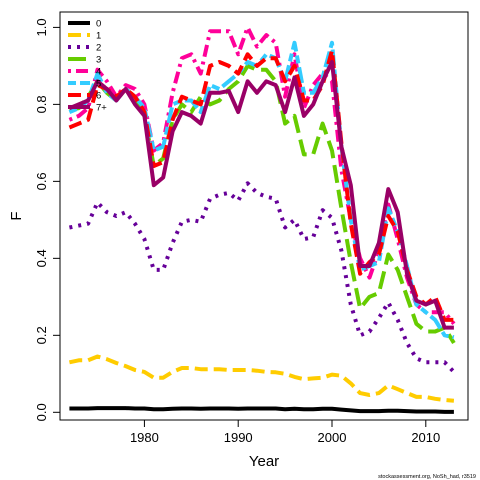  Describe the element at coordinates (264, 461) in the screenshot. I see `x-axis-title: Year` at that location.